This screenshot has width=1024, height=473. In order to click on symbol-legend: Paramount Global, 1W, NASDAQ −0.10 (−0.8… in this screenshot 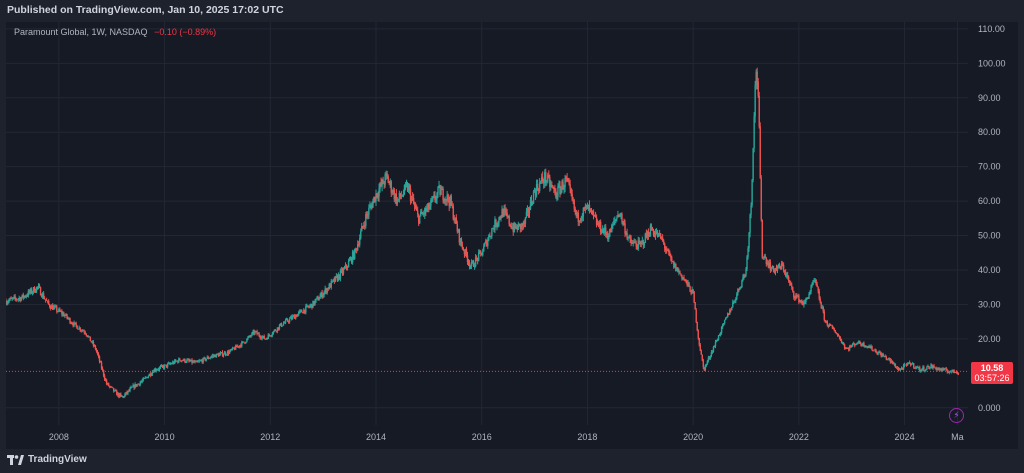, I will do `click(115, 32)`.